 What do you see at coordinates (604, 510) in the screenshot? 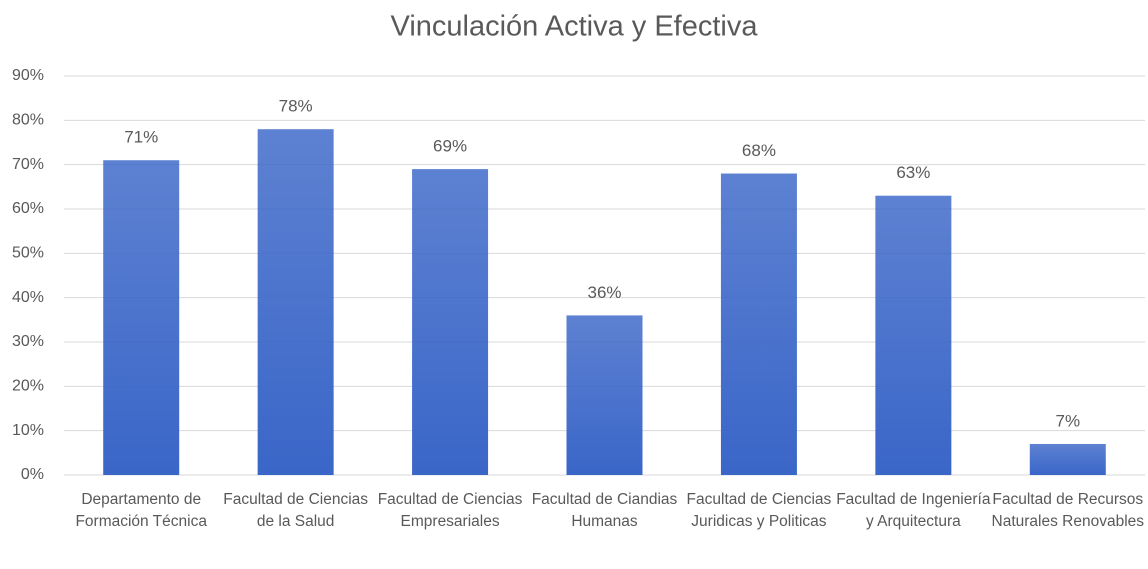
I see `x-tick-label: Facultad de Ciandias Humanas` at bounding box center [604, 510].